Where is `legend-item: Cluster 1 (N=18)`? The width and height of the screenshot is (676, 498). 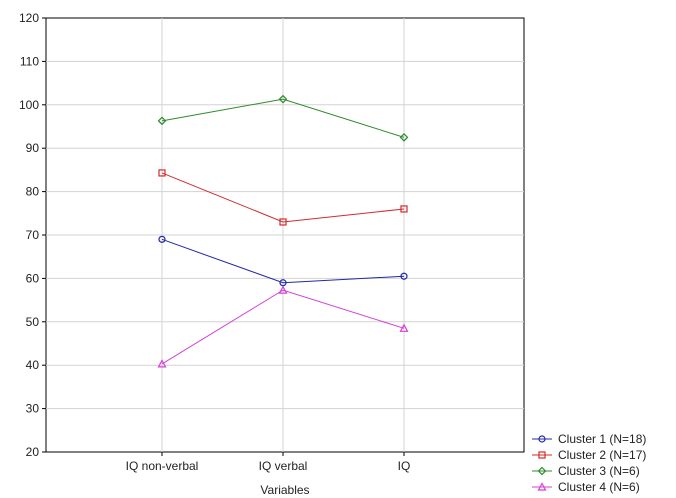
legend-item: Cluster 1 (N=18) is located at coordinates (589, 439).